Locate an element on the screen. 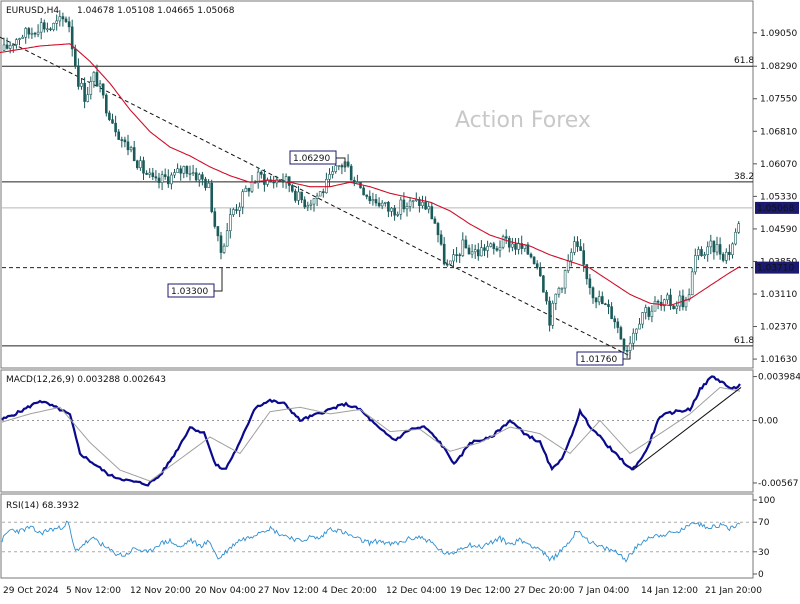 Image resolution: width=800 pixels, height=604 pixels. y-tick-label: 1.06810 is located at coordinates (778, 132).